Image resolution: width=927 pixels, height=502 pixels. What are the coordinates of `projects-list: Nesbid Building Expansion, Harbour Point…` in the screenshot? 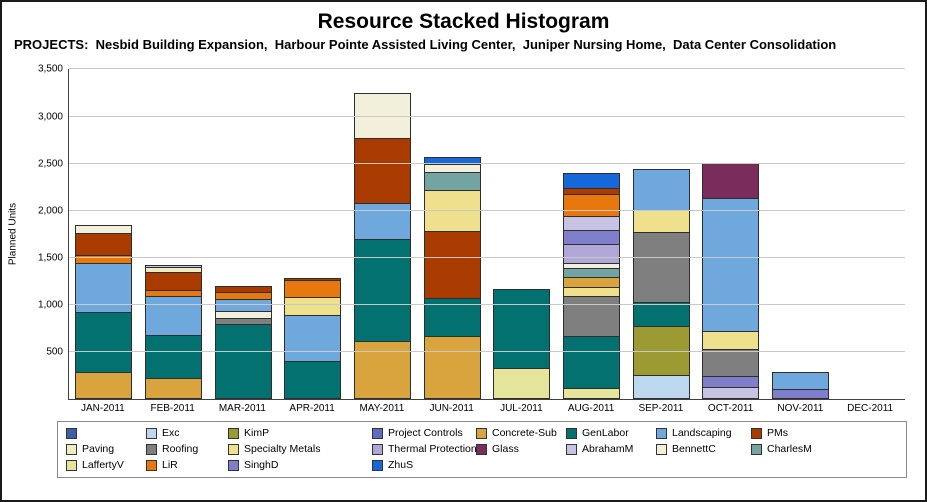 It's located at (462, 45).